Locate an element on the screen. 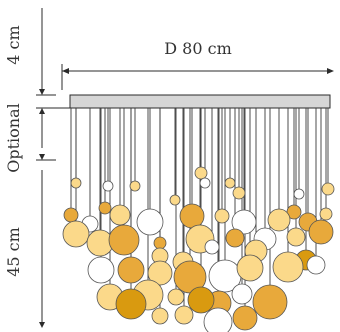  arrow-right-diameter is located at coordinates (330, 71).